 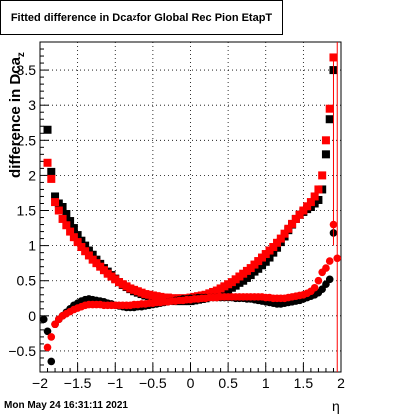 I want to click on y-tick-label: 1, so click(x=32, y=246).